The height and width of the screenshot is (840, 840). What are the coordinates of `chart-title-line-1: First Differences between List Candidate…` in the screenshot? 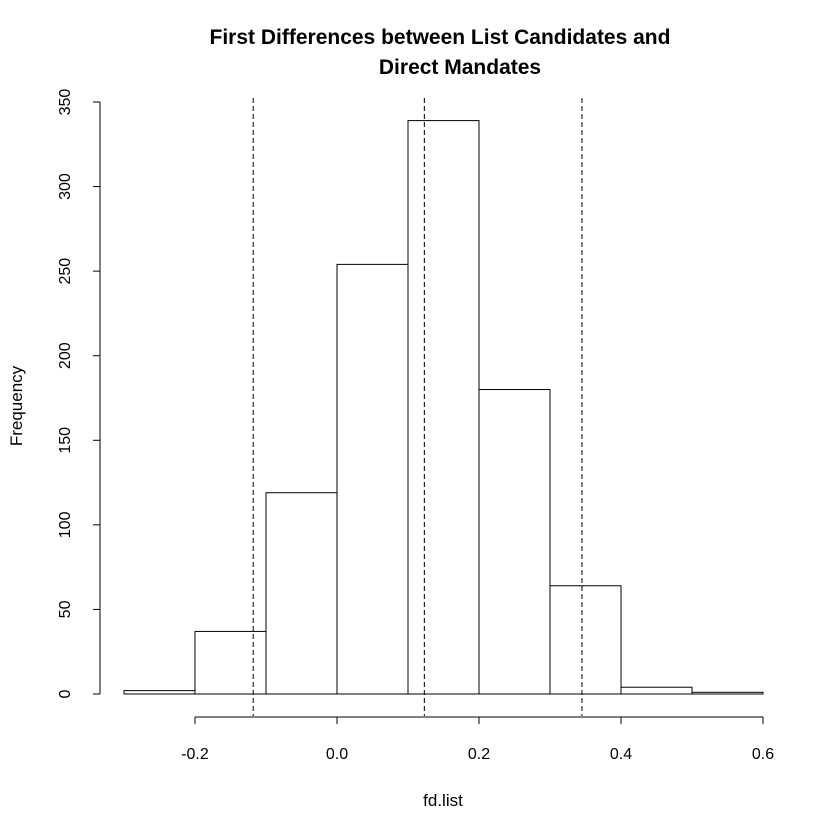 It's located at (440, 37).